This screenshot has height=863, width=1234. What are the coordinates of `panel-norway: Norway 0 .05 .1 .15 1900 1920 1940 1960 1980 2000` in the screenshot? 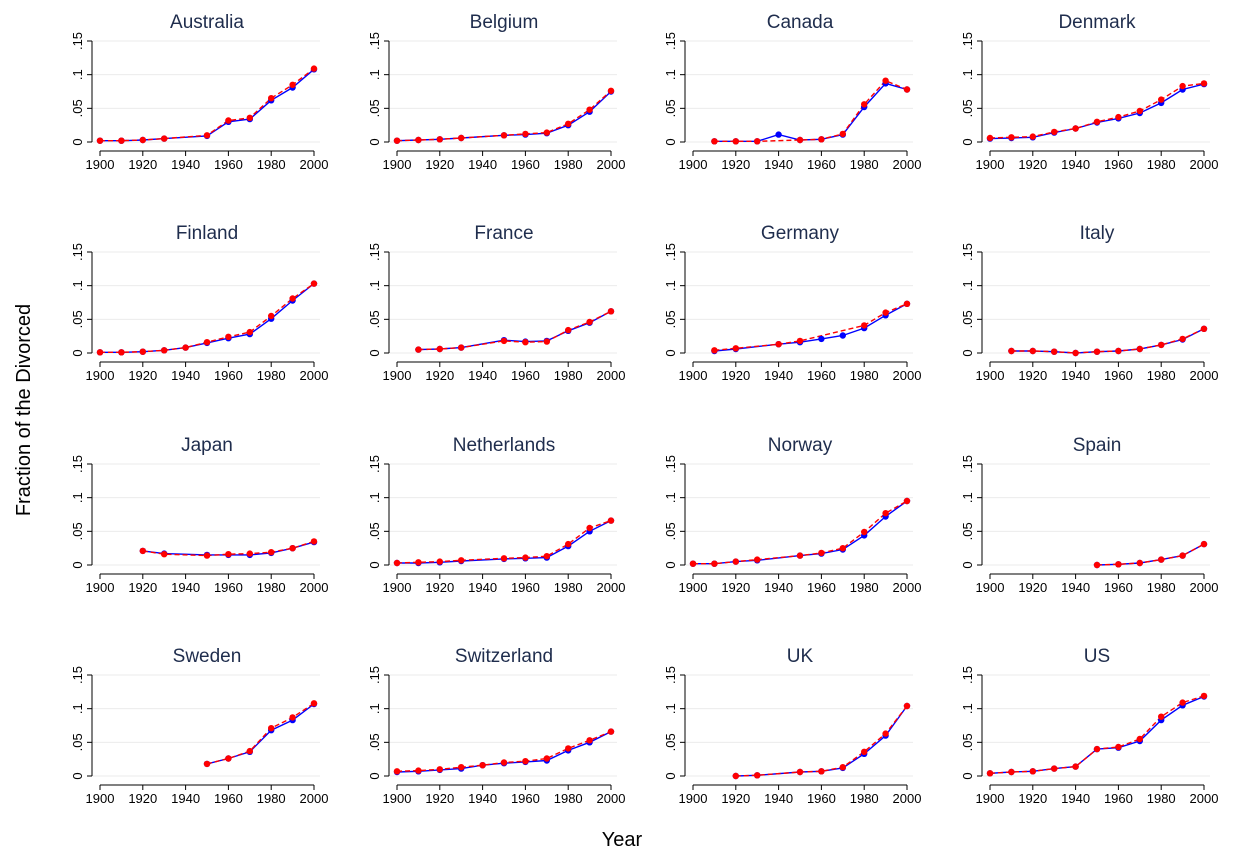 It's located at (792, 515).